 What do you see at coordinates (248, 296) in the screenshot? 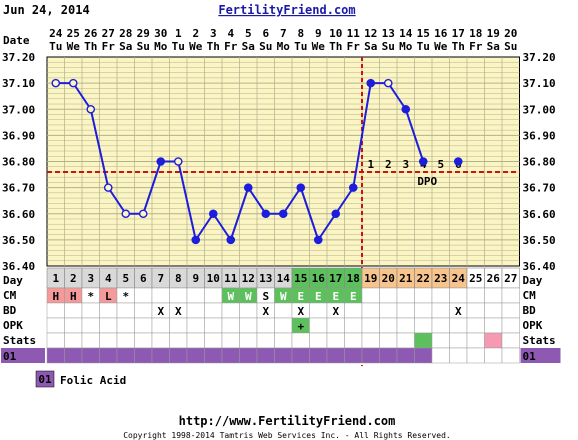
I see `cm-value: W` at bounding box center [248, 296].